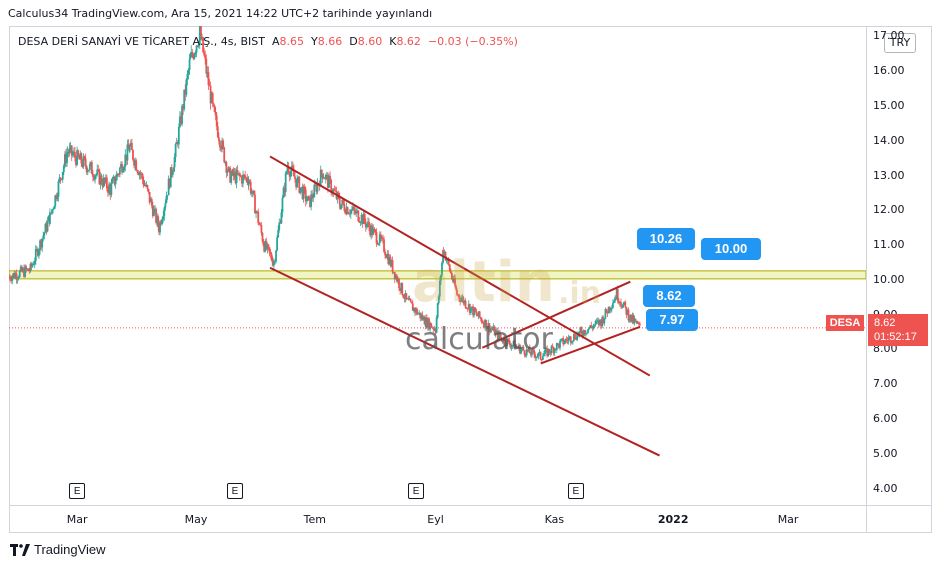 The width and height of the screenshot is (943, 568). I want to click on callout-8-62: 8.62, so click(669, 296).